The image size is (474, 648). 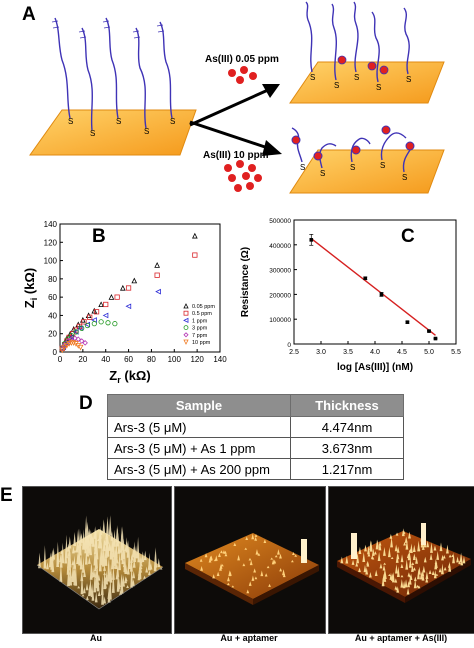 I want to click on as-ions-high, so click(x=243, y=176).